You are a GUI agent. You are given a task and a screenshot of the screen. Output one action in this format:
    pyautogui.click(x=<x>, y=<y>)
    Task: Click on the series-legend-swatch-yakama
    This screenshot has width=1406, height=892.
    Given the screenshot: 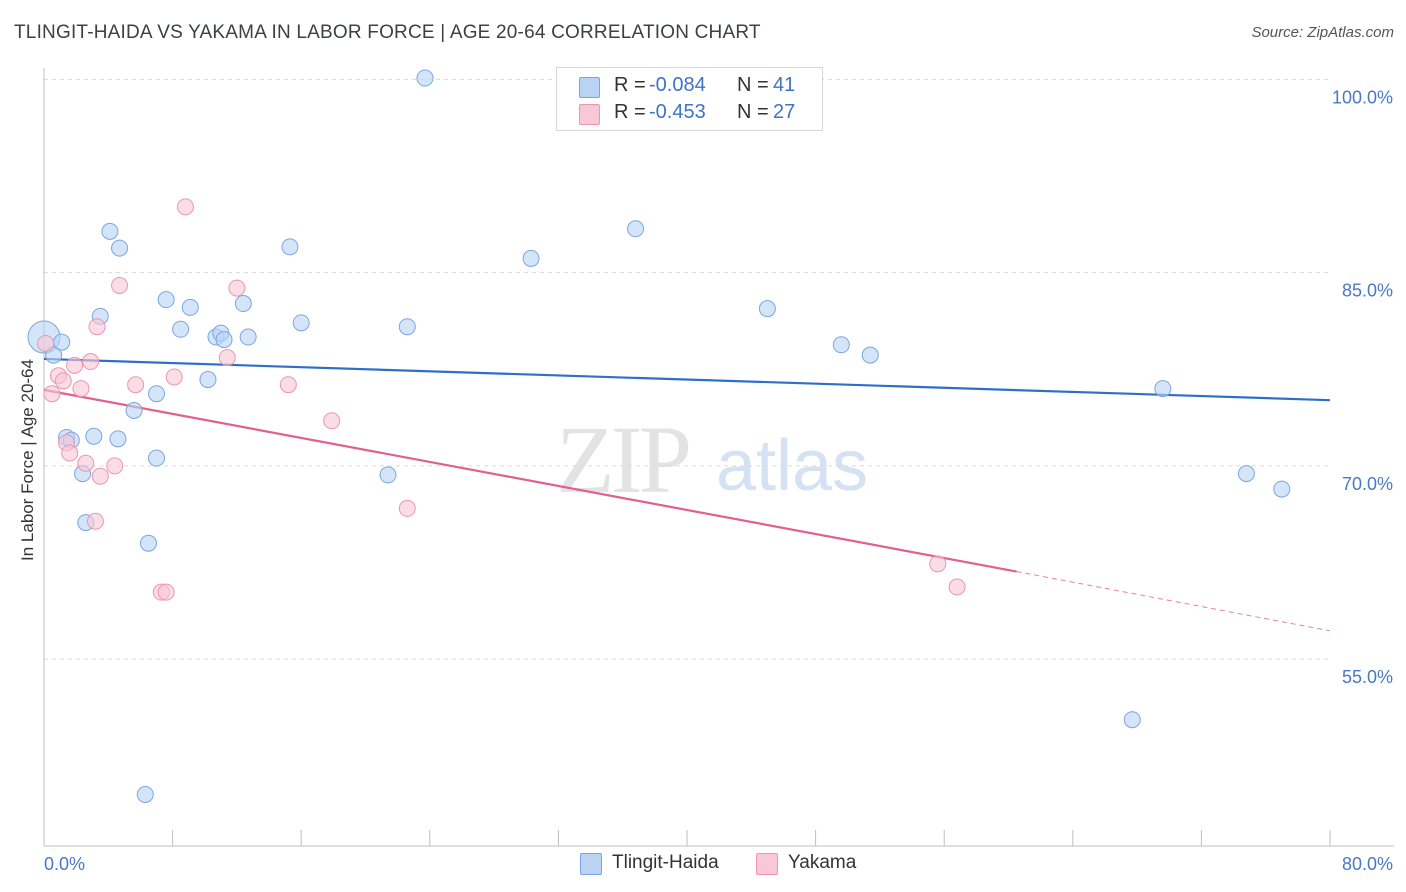 What is the action you would take?
    pyautogui.click(x=767, y=864)
    